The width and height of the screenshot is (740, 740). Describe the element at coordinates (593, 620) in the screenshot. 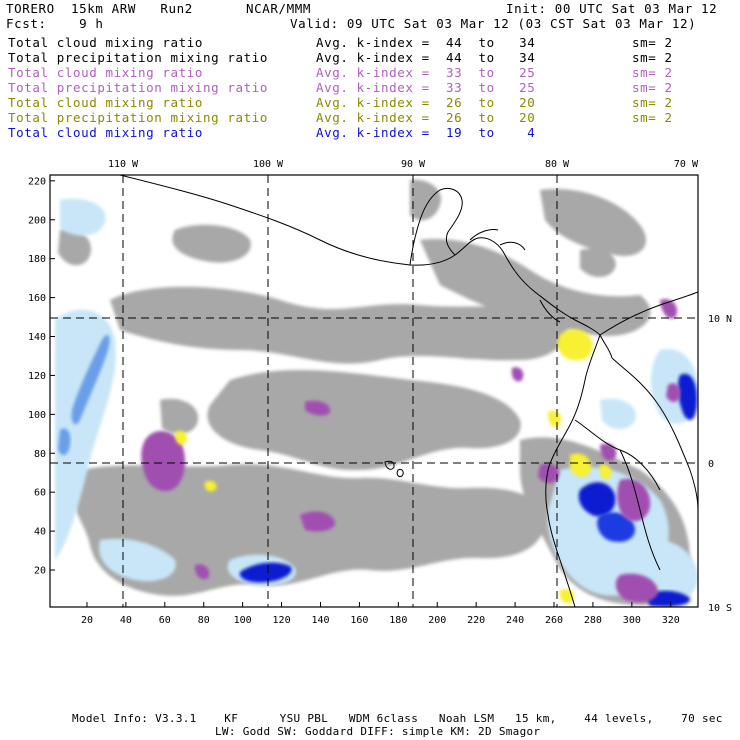

I see `x-tick-label: 280` at that location.